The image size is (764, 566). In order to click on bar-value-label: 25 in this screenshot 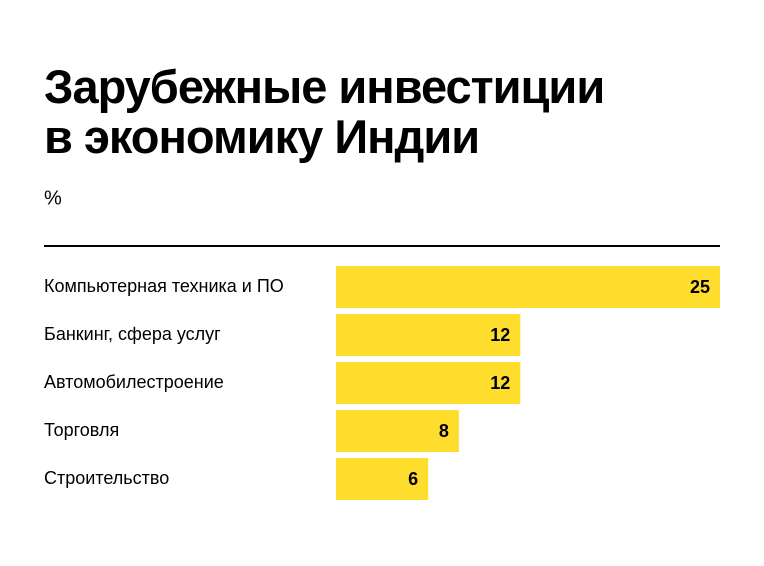, I will do `click(700, 287)`.